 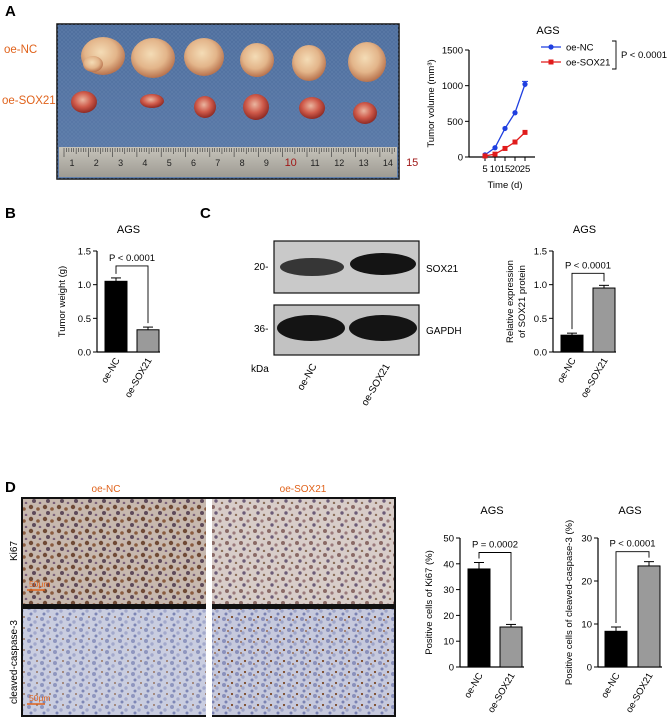 What do you see at coordinates (312, 267) in the screenshot?
I see `blot-band-sox21-oe-nc` at bounding box center [312, 267].